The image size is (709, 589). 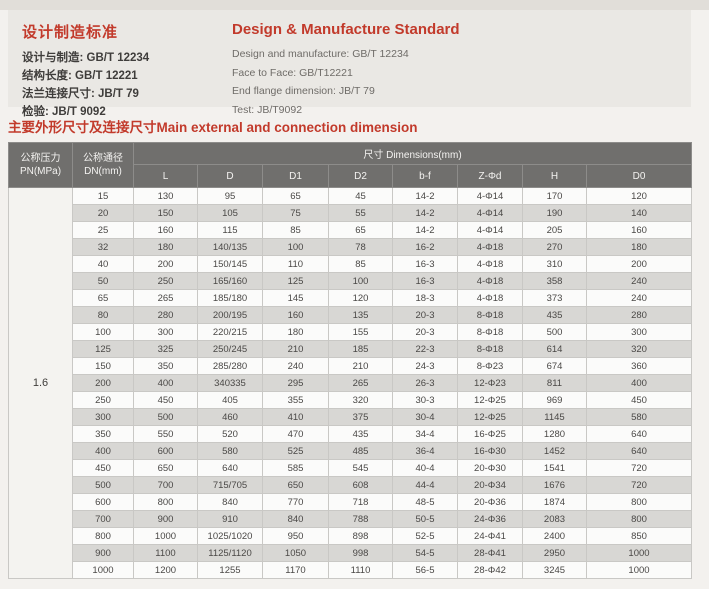 I want to click on dim-cell: 20-Φ36, so click(x=490, y=502).